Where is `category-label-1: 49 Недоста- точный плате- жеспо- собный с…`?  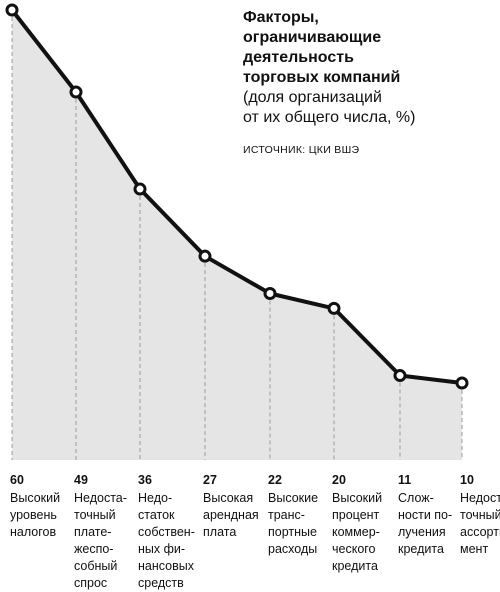
category-label-1: 49 Недоста- точный плате- жеспо- собный с… is located at coordinates (105, 532).